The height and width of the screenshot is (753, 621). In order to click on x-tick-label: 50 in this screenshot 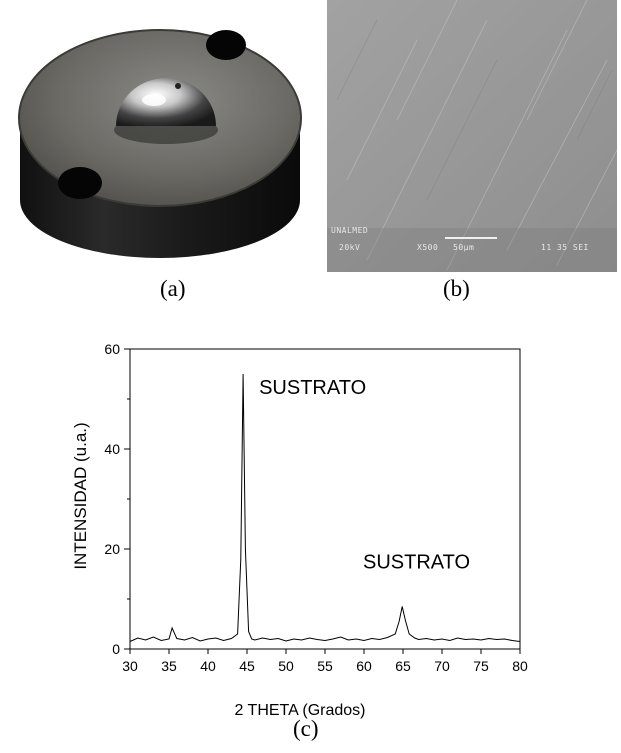, I will do `click(286, 666)`.